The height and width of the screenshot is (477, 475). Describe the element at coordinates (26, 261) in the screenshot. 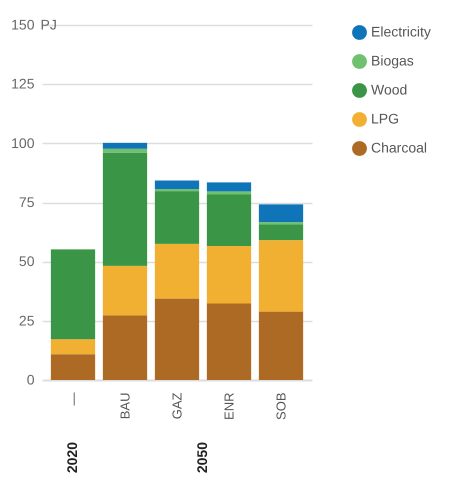

I see `y-tick-label: 50` at that location.